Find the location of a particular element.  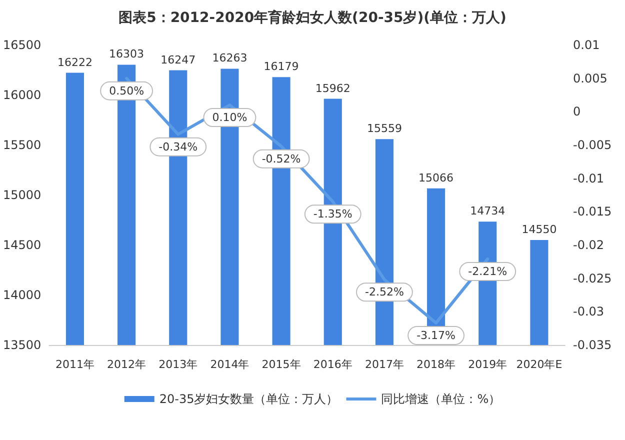

data-label: 16303 is located at coordinates (126, 54).